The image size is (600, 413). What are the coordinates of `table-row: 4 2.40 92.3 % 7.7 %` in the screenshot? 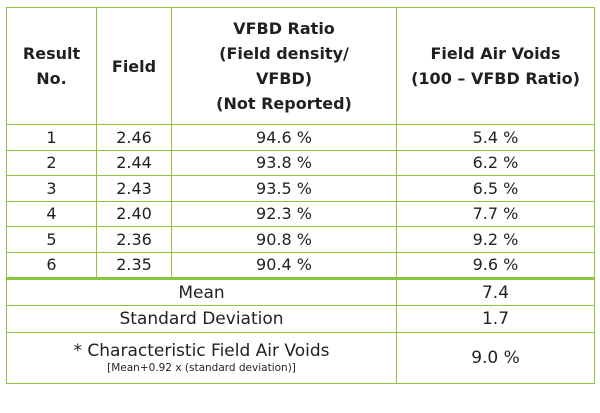 It's located at (300, 213).